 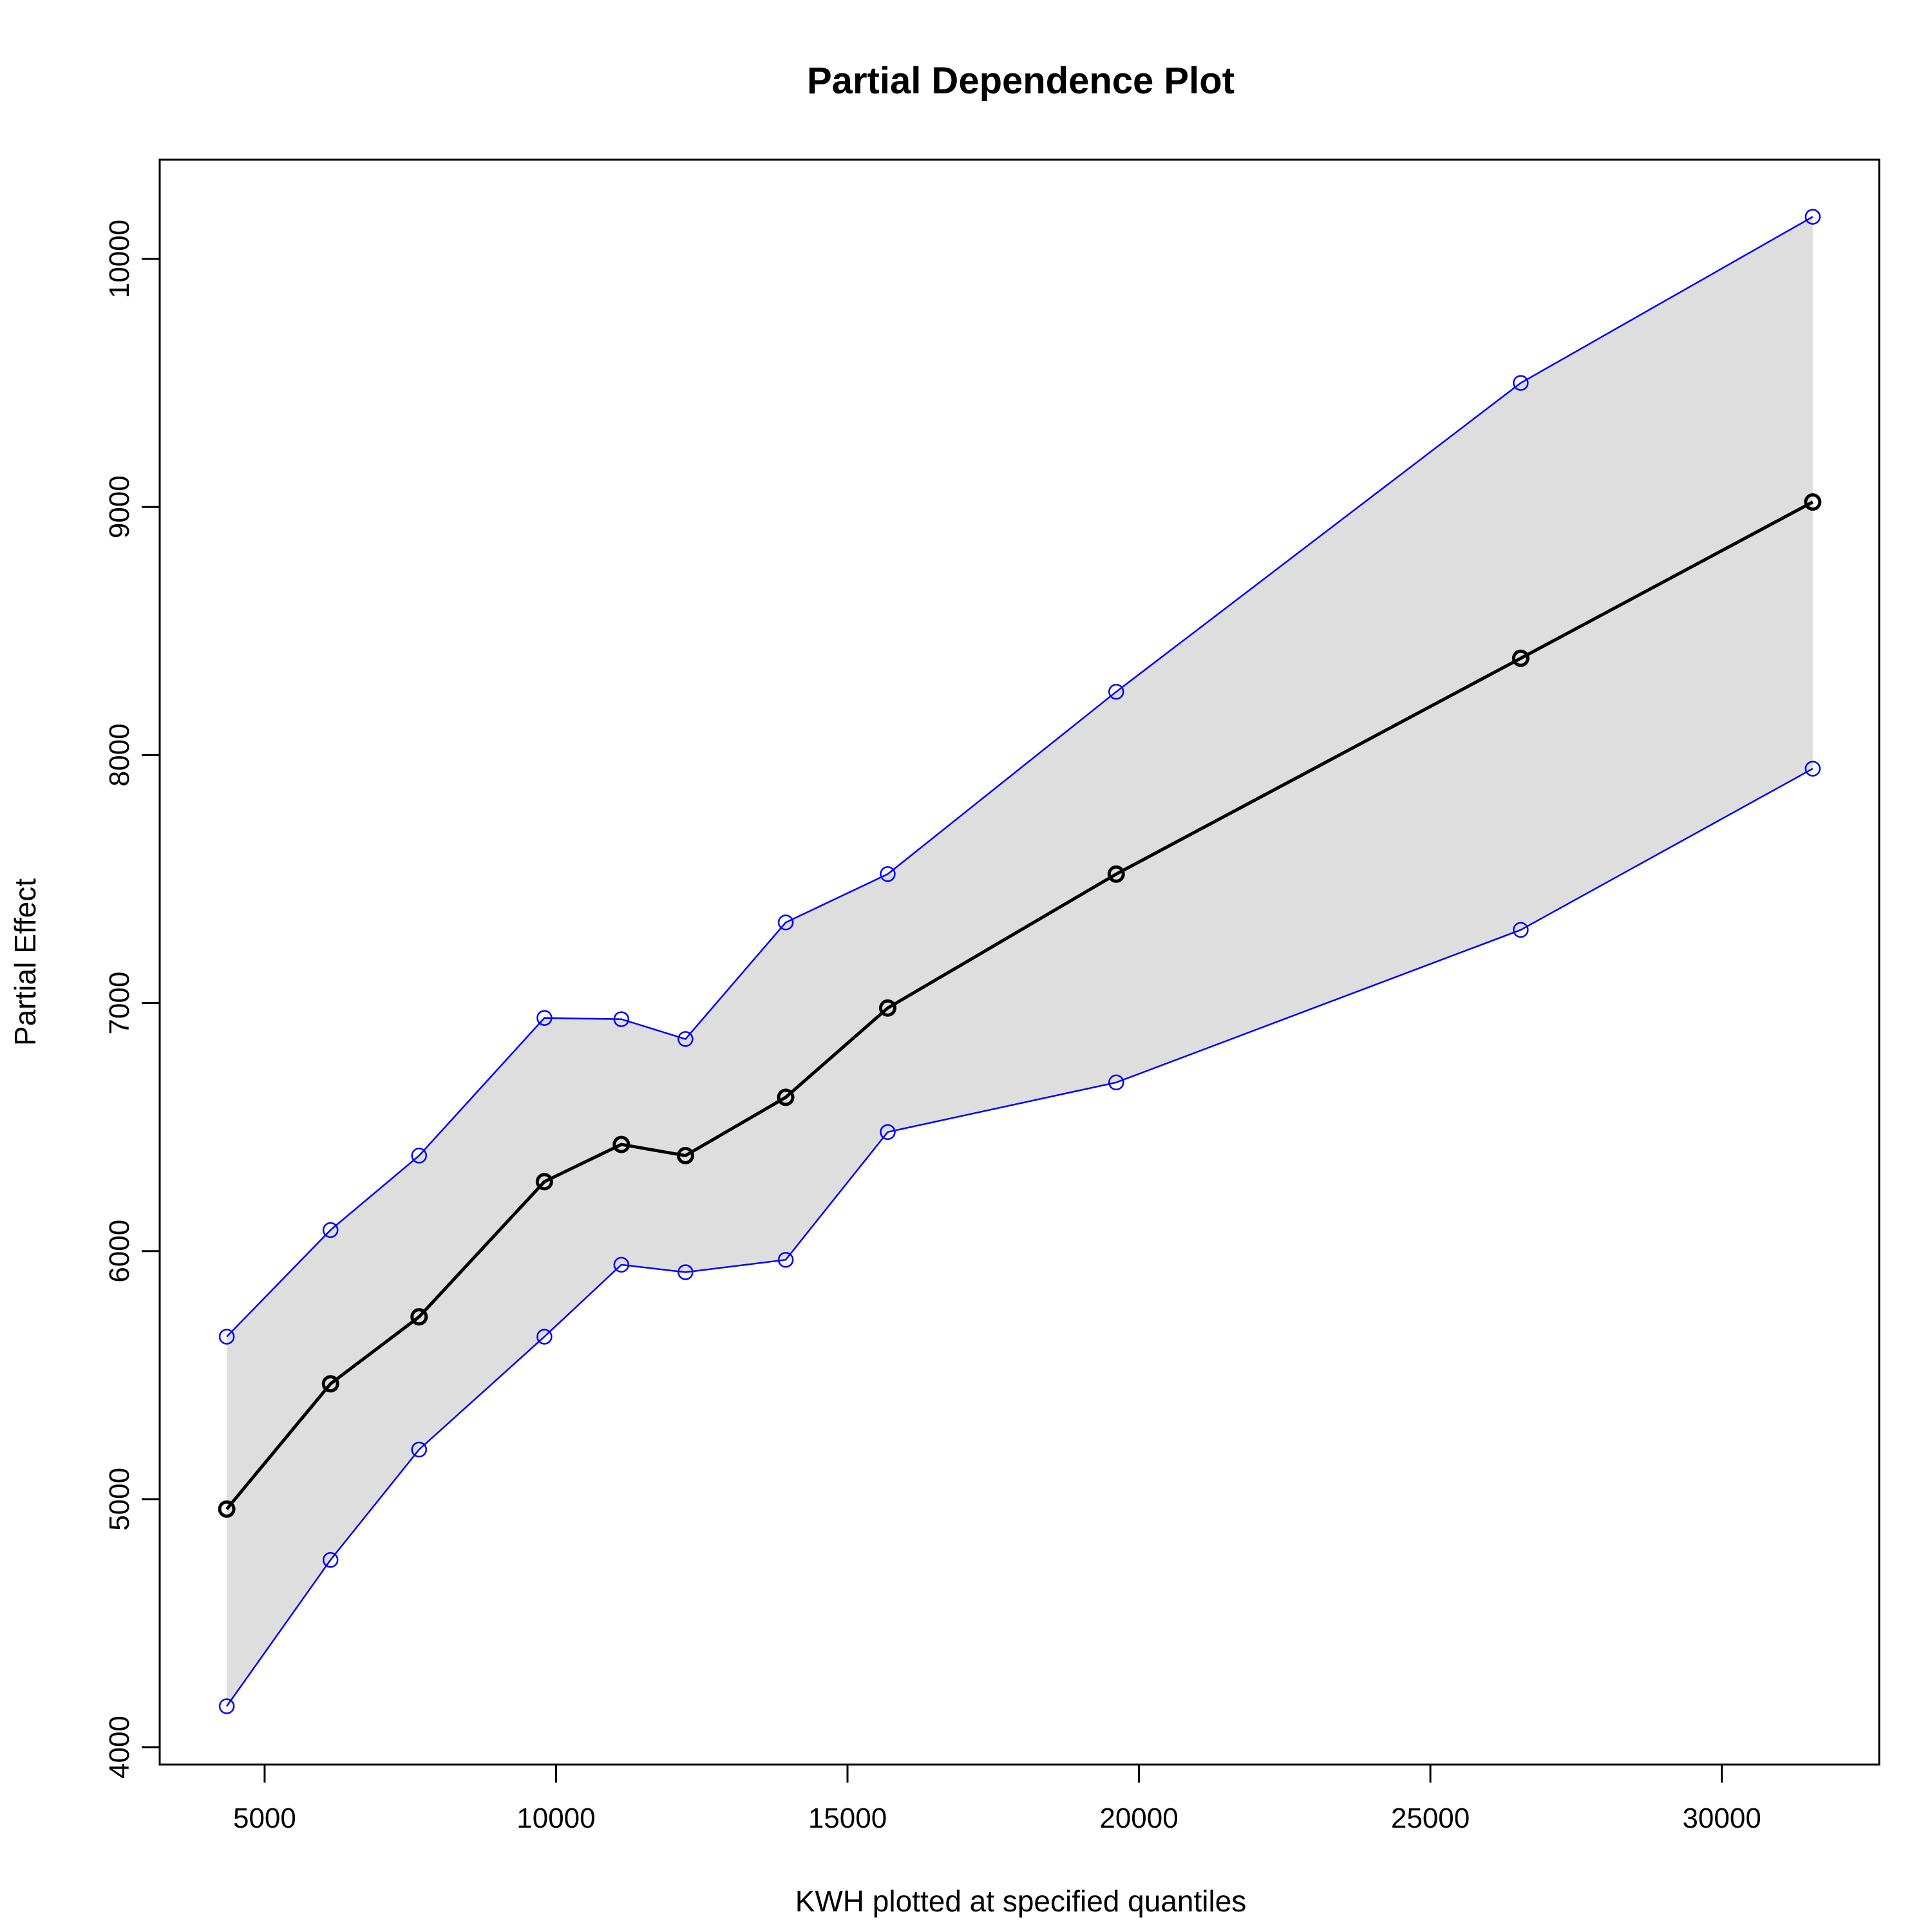 I want to click on y-axis-label: Partial Effect, so click(x=25, y=962).